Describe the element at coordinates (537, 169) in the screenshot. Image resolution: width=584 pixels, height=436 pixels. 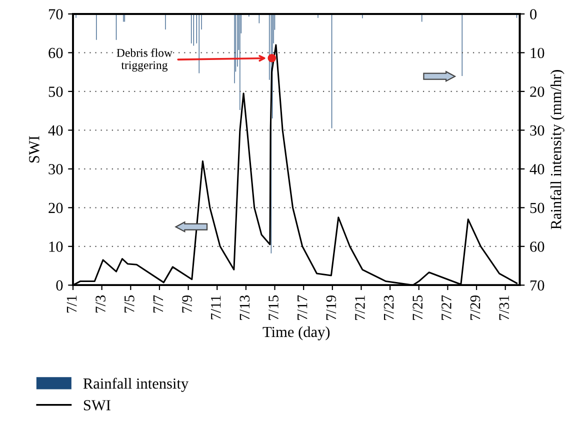
I see `y2-tick-label: 40` at that location.